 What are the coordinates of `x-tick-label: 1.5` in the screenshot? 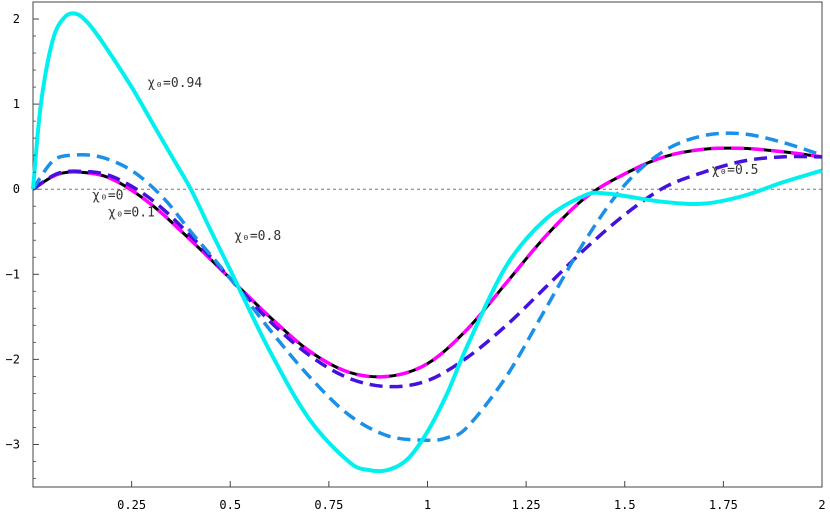 It's located at (625, 505).